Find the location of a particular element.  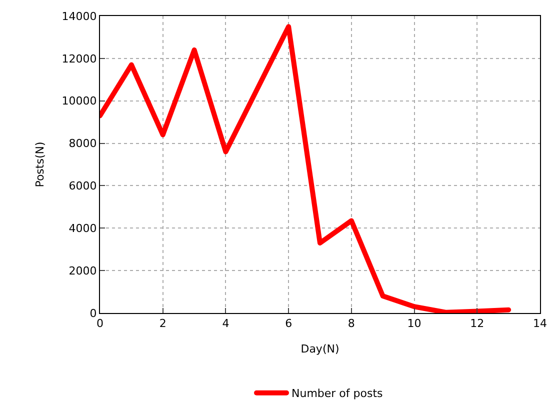

y-tick-label: 0 is located at coordinates (93, 313).